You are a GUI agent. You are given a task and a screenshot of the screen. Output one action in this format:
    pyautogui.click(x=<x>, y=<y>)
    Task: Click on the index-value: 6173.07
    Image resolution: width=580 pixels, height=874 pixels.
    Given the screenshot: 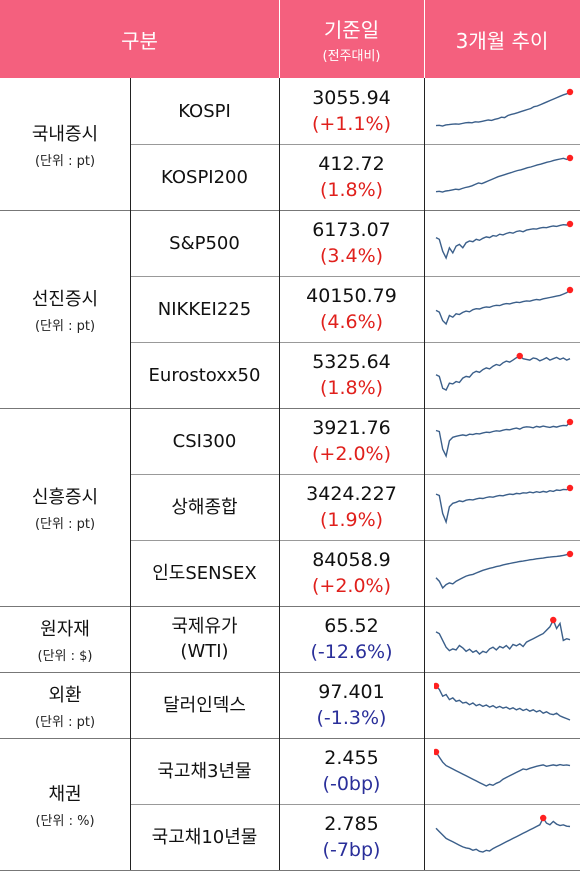 What is the action you would take?
    pyautogui.click(x=351, y=230)
    